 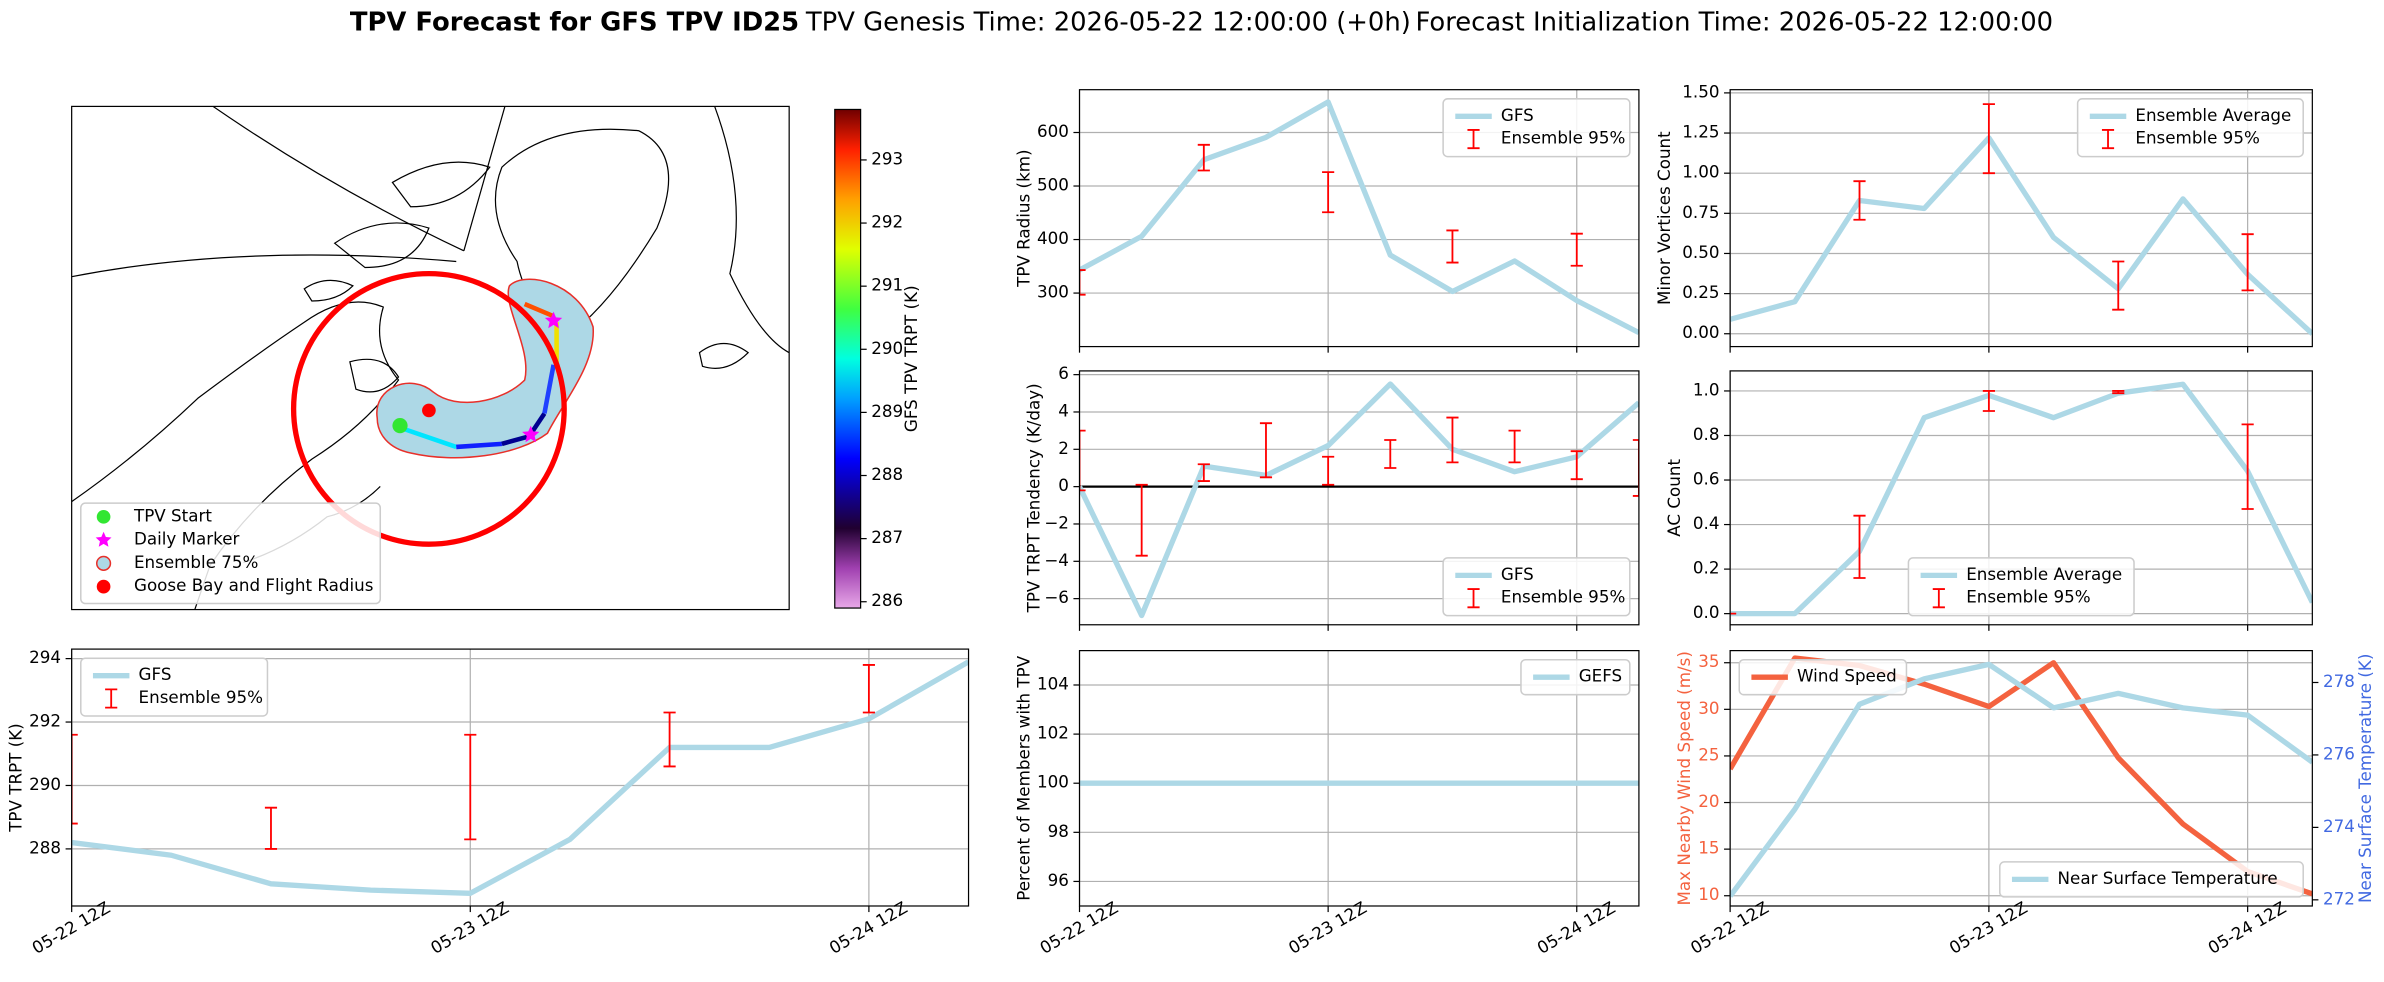 I want to click on y-tick-label: 20, so click(x=1708, y=801).